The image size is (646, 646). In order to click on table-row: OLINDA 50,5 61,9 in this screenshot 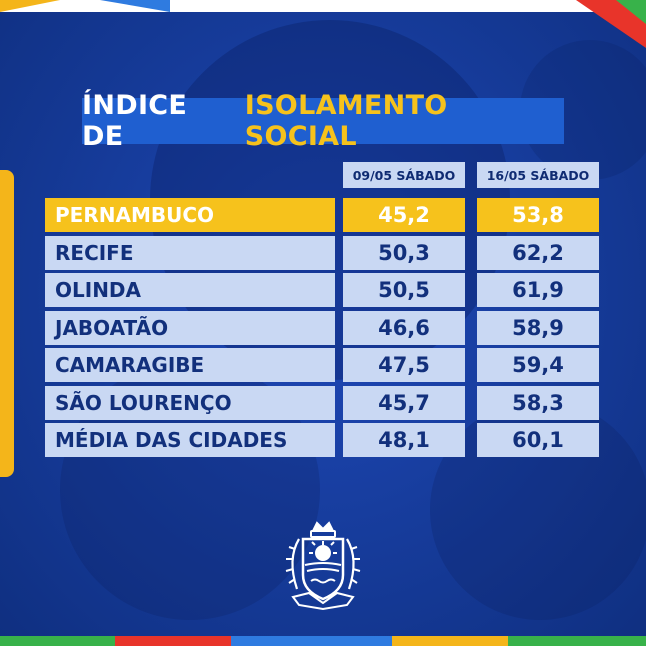, I will do `click(323, 290)`.